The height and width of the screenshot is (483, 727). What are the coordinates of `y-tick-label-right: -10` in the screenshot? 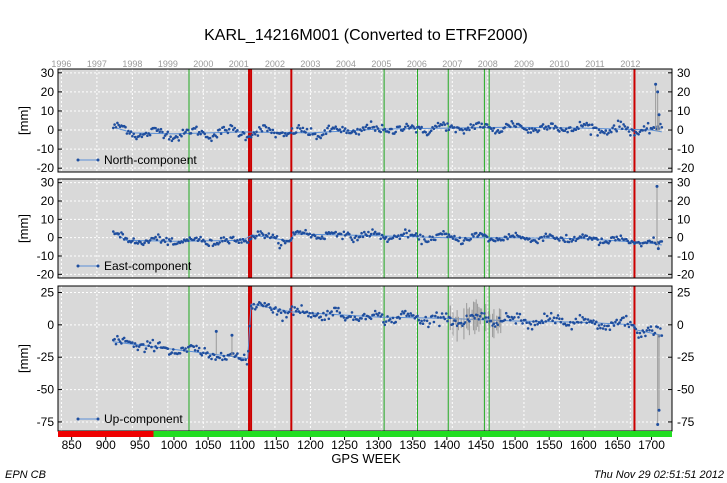 It's located at (686, 256).